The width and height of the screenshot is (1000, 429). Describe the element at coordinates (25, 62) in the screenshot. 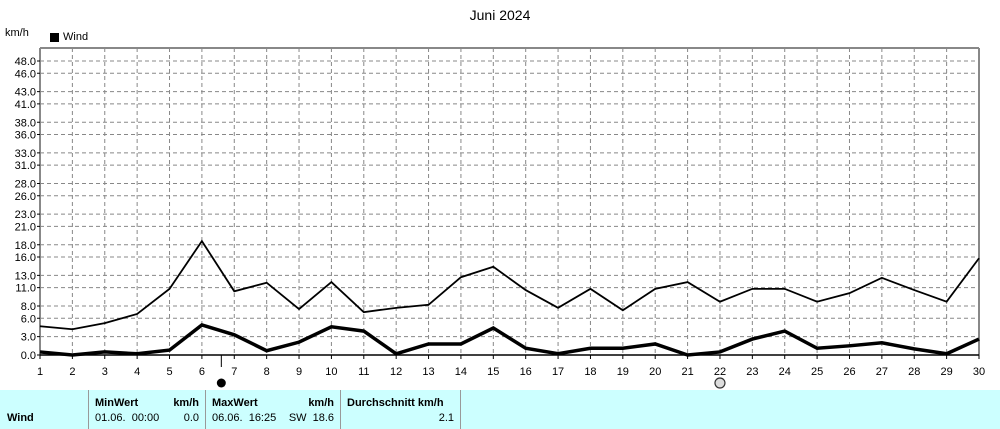

I see `y-tick-label: 48.0` at that location.